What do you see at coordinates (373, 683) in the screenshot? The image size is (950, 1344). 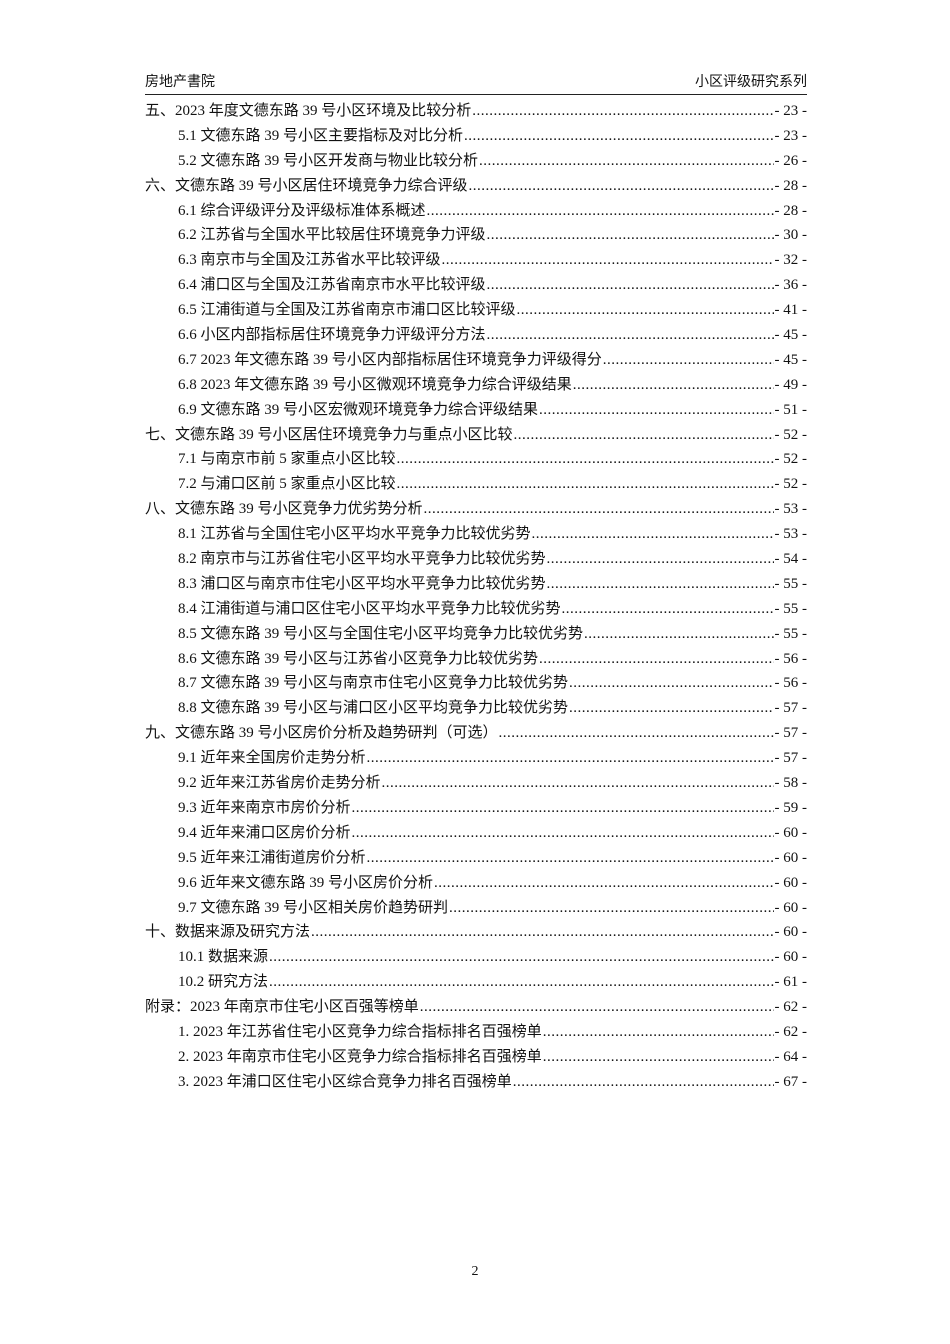 I see `toc-entry-title: 8.7 文德东路 39 号小区与南京市住宅小区竞争力比较优劣势` at bounding box center [373, 683].